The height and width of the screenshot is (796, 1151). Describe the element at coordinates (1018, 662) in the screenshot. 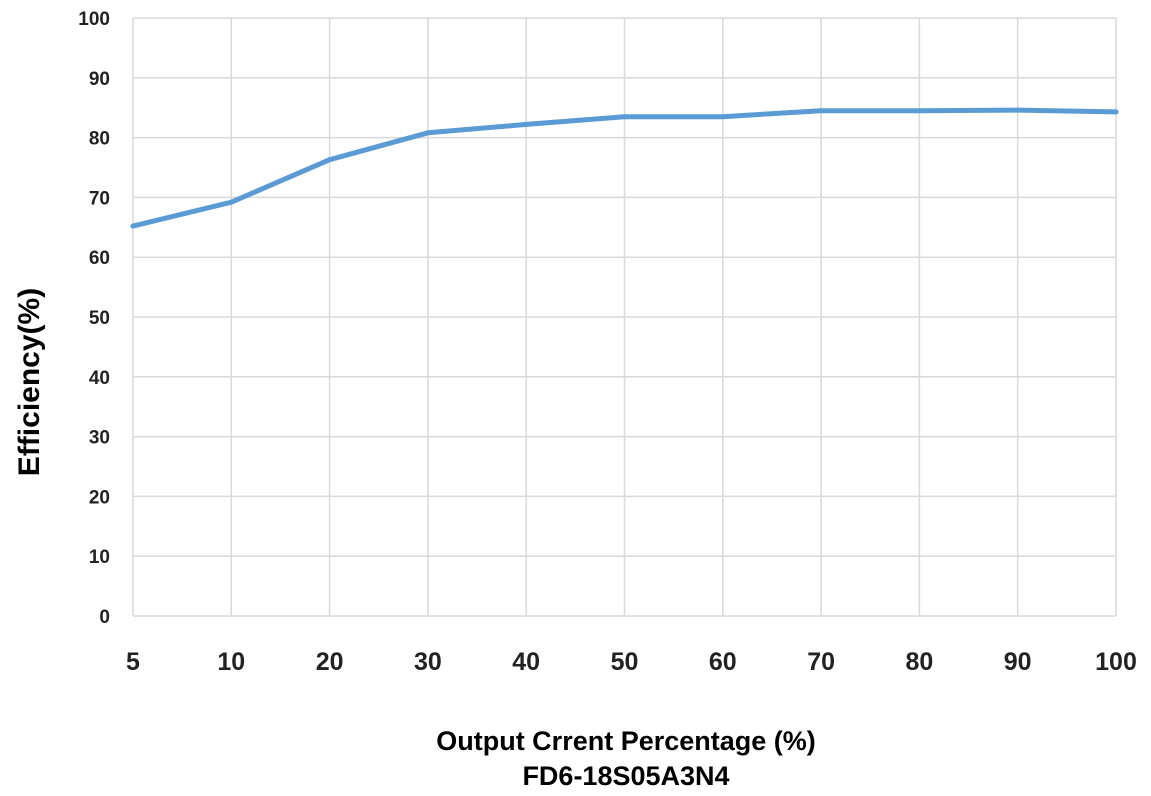

I see `x-tick-label: 90` at that location.